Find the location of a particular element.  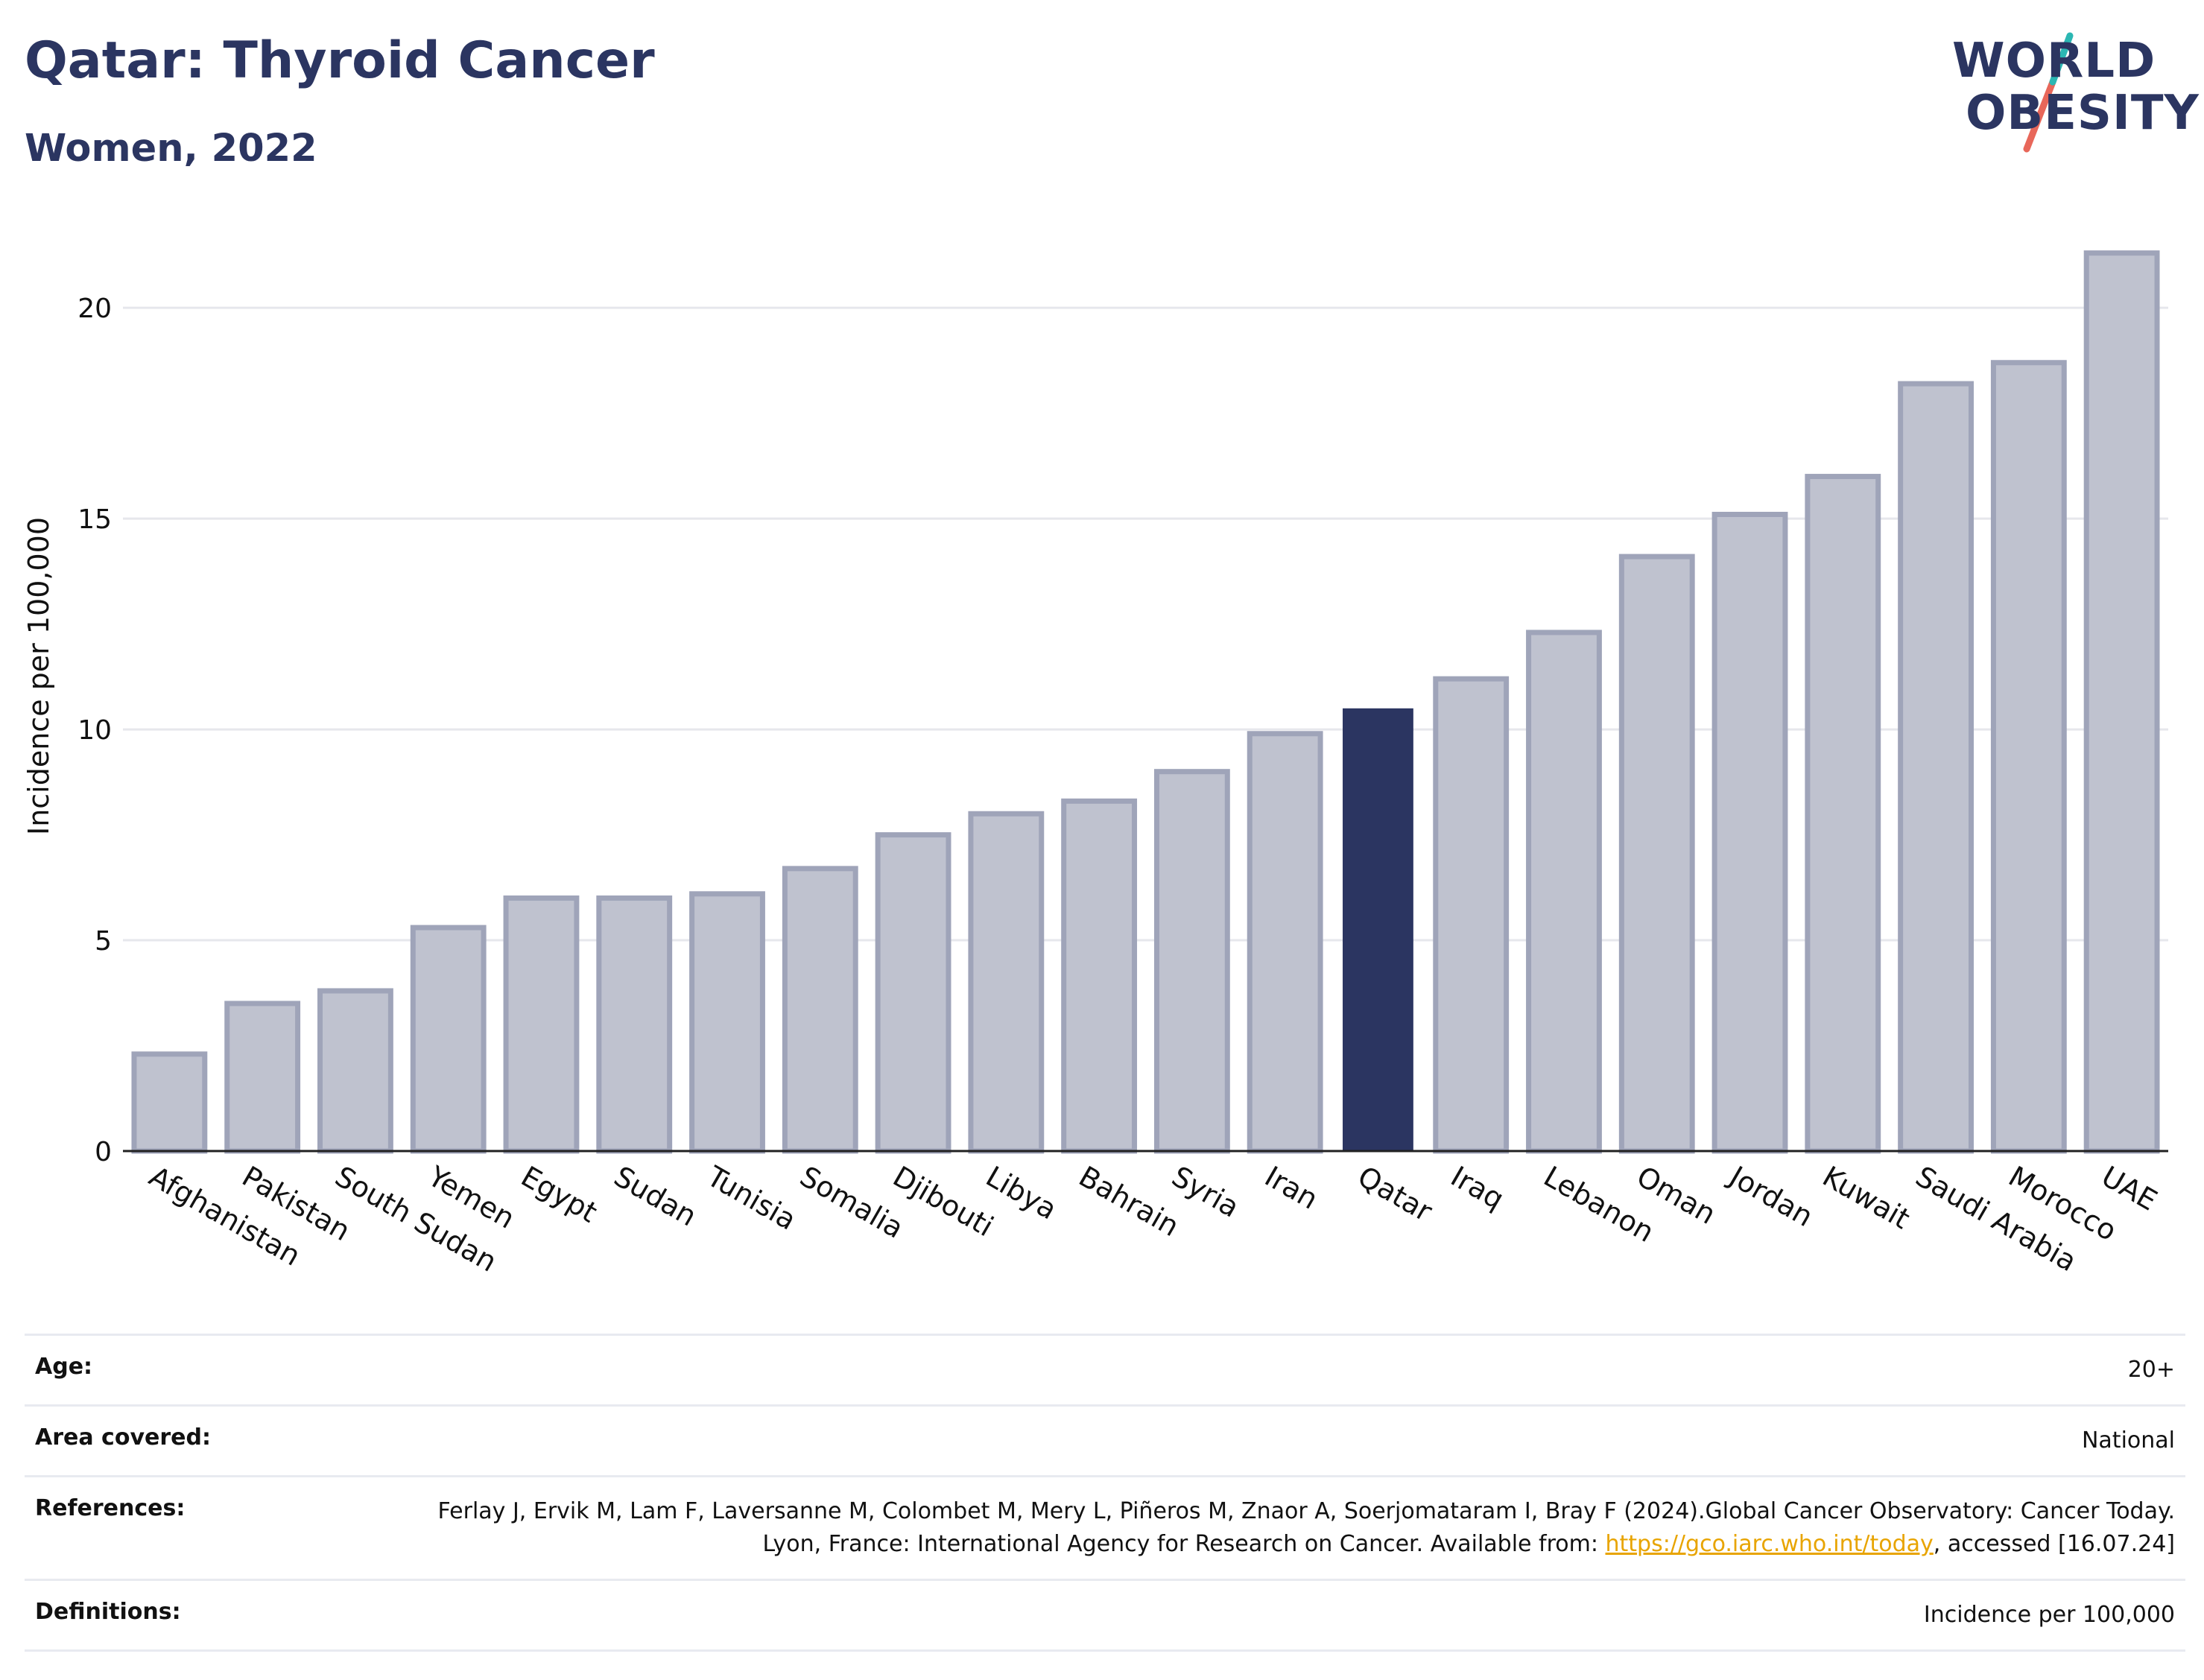

y-axis-label: Incidence per 100,000 is located at coordinates (38, 676).